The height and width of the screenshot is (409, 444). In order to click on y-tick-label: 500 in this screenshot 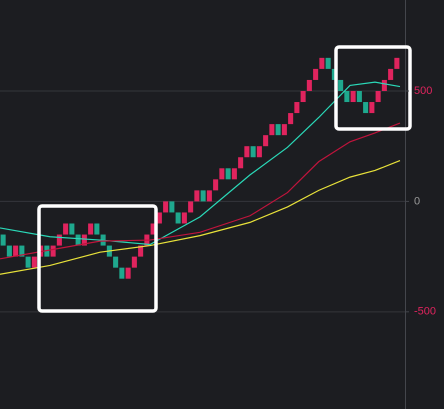, I will do `click(423, 91)`.